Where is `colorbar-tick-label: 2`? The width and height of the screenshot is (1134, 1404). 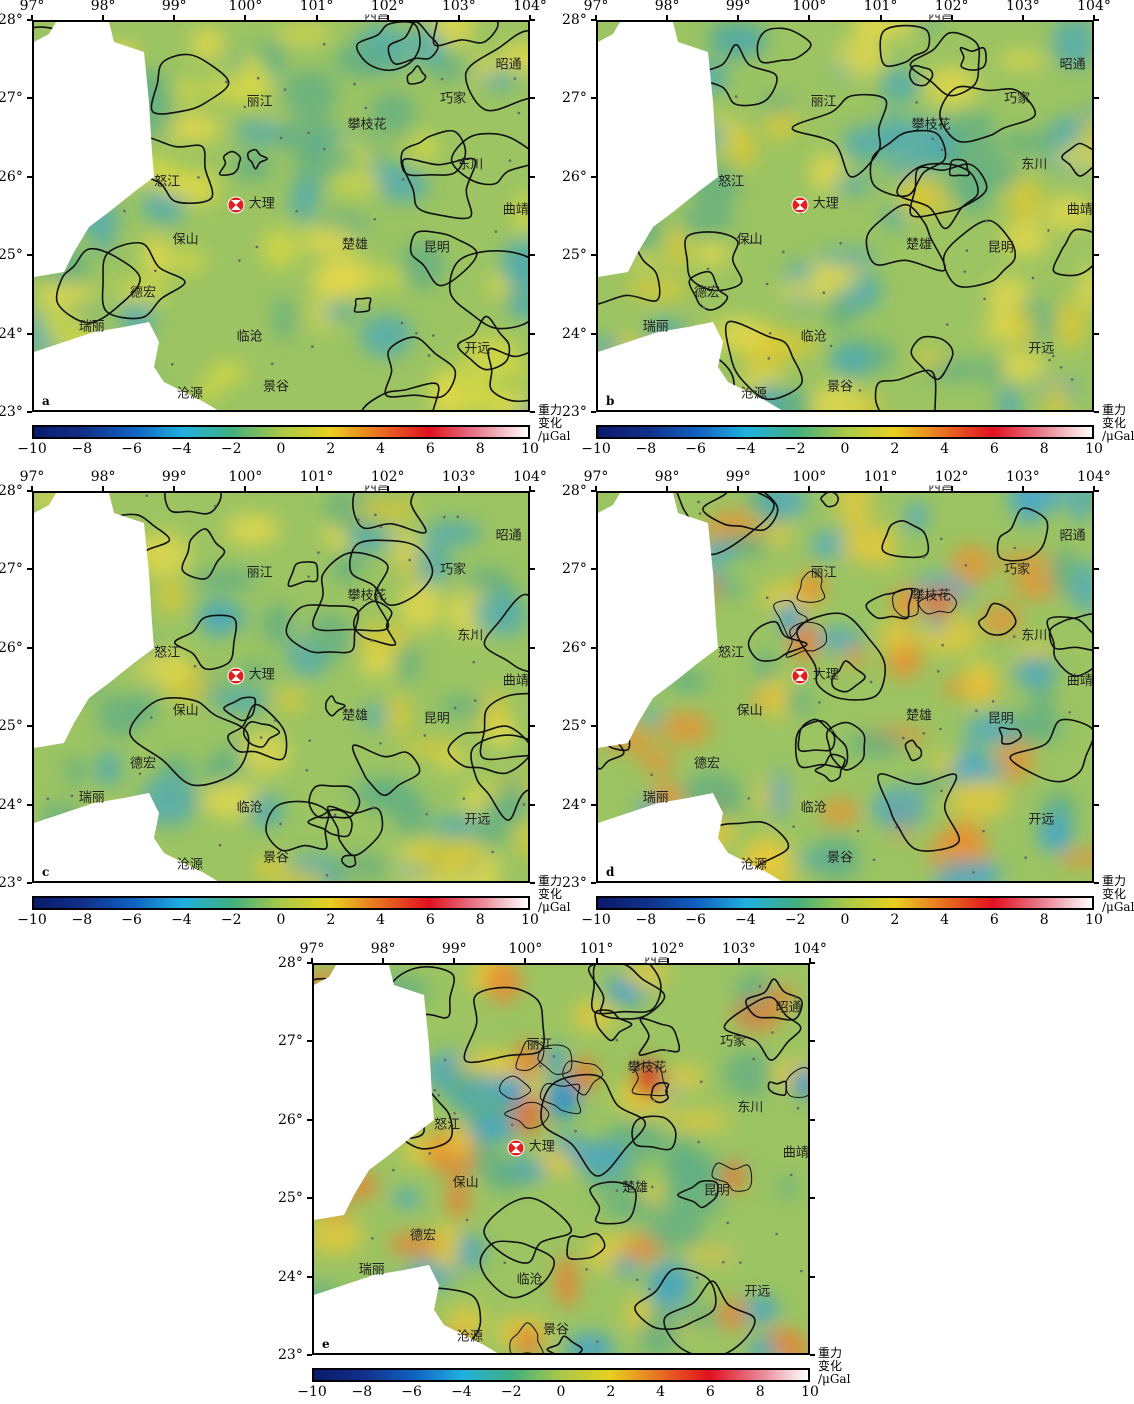
colorbar-tick-label: 2 is located at coordinates (331, 449).